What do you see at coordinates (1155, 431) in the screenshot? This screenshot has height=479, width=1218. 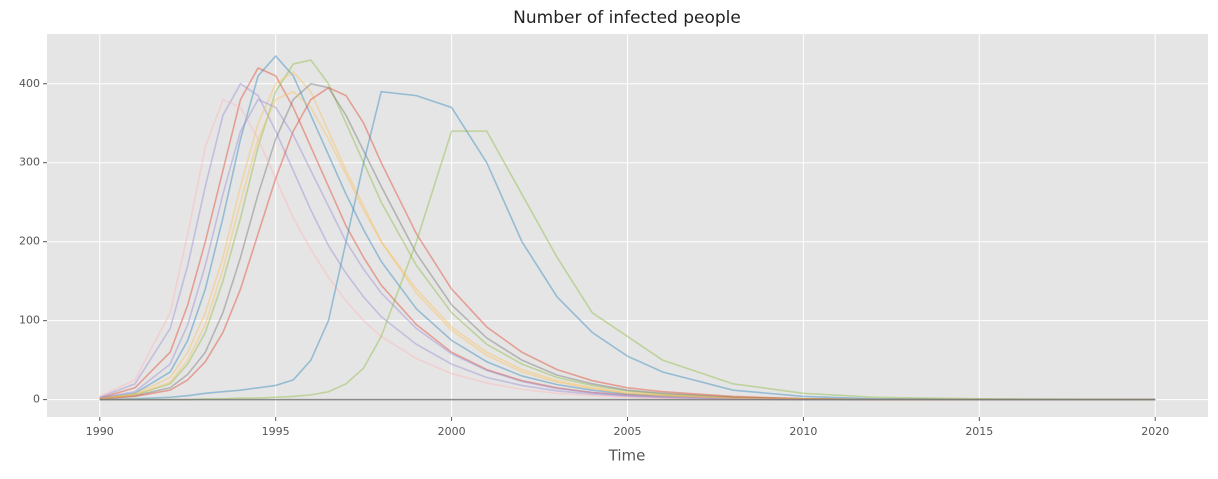 I see `x-tick-label: 2020` at bounding box center [1155, 431].